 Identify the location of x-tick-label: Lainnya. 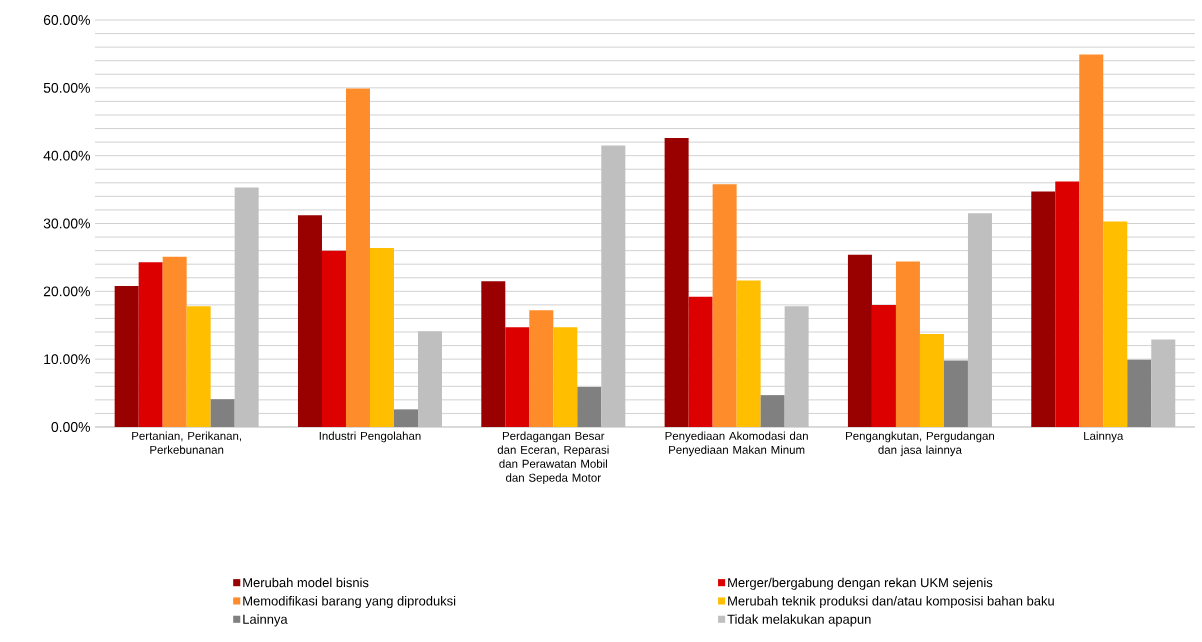
(1104, 437).